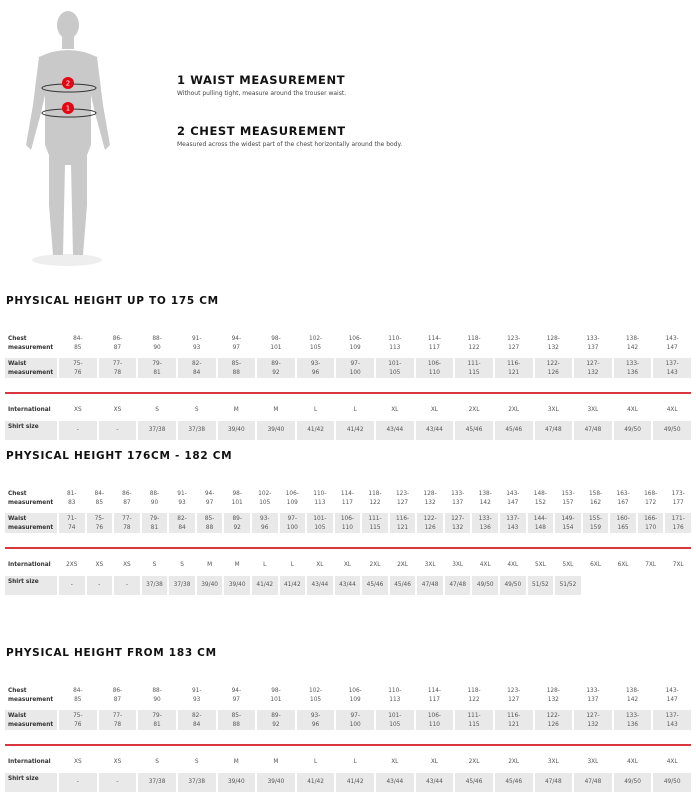 This screenshot has width=696, height=800. Describe the element at coordinates (672, 720) in the screenshot. I see `waist-cell: 137- 143` at that location.